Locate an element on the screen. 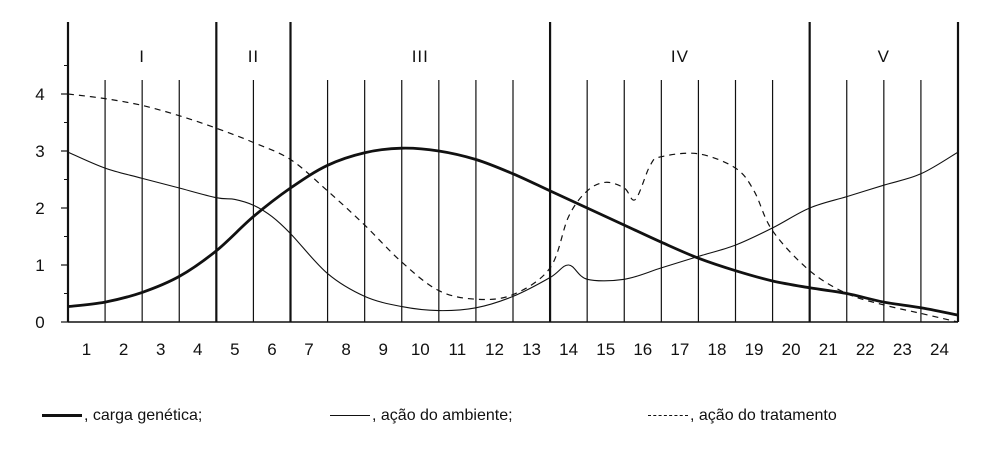 The width and height of the screenshot is (1001, 475). x-tick-label: 3 is located at coordinates (160, 349).